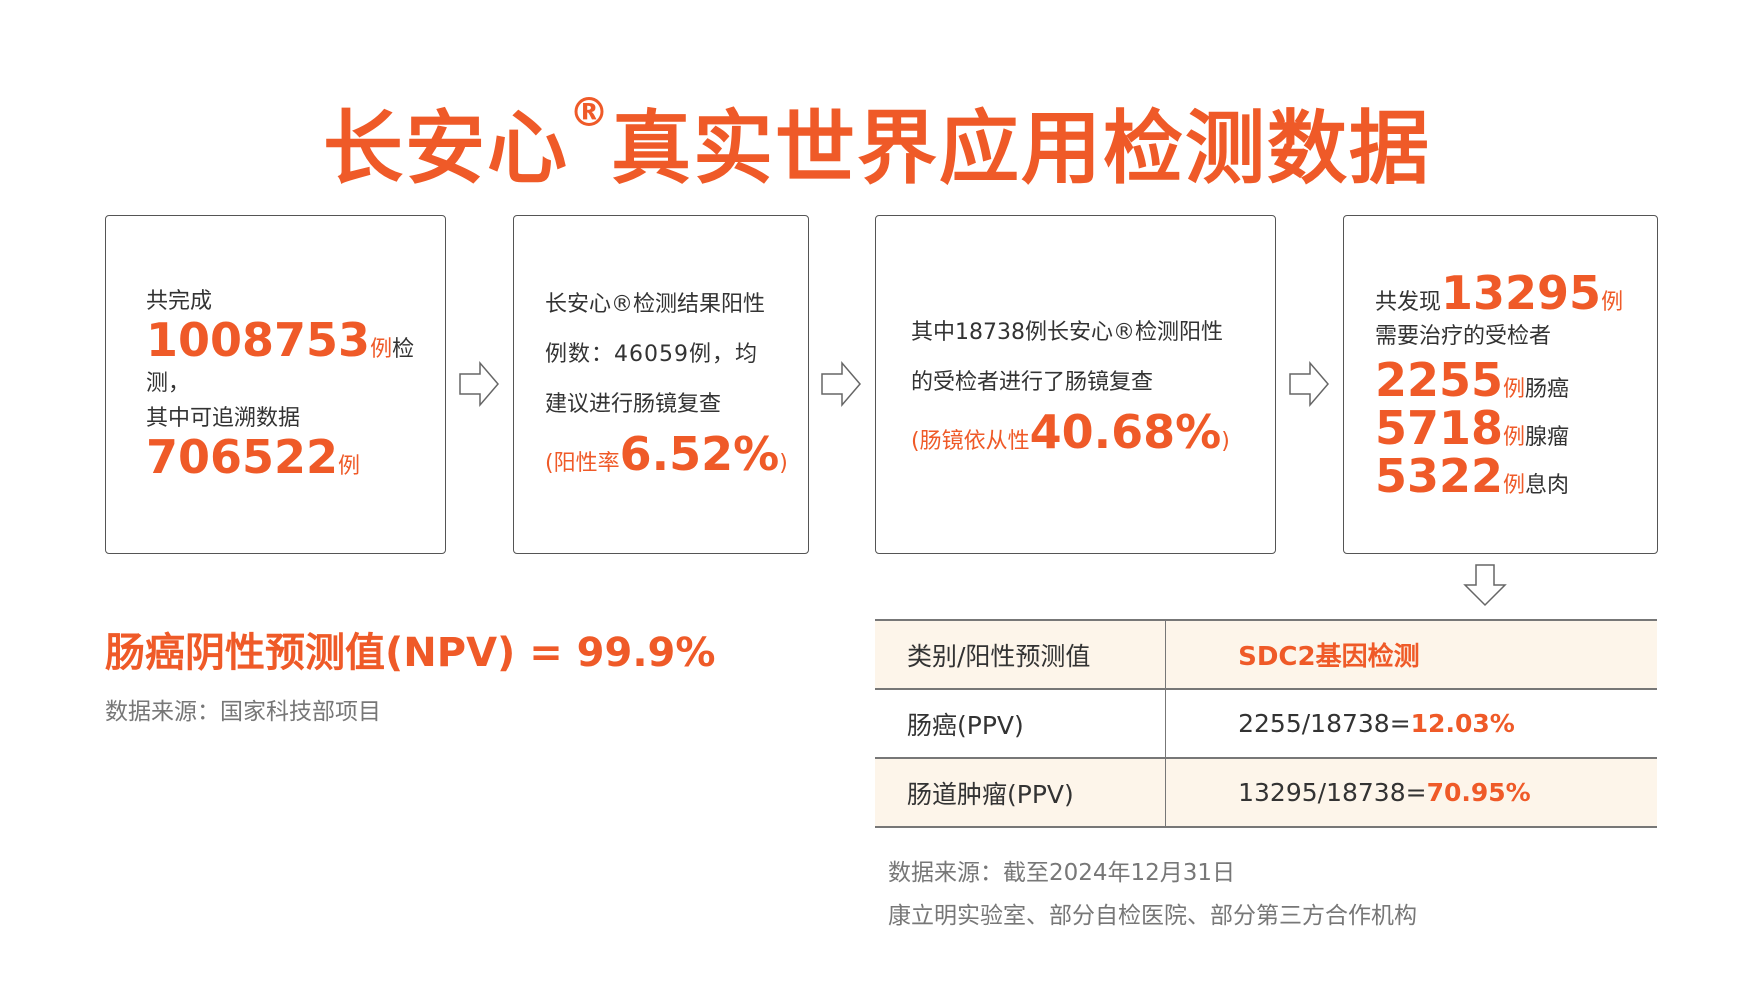  Describe the element at coordinates (1070, 432) in the screenshot. I see `compliance-rate: (肠镜依从性40.68%)` at that location.